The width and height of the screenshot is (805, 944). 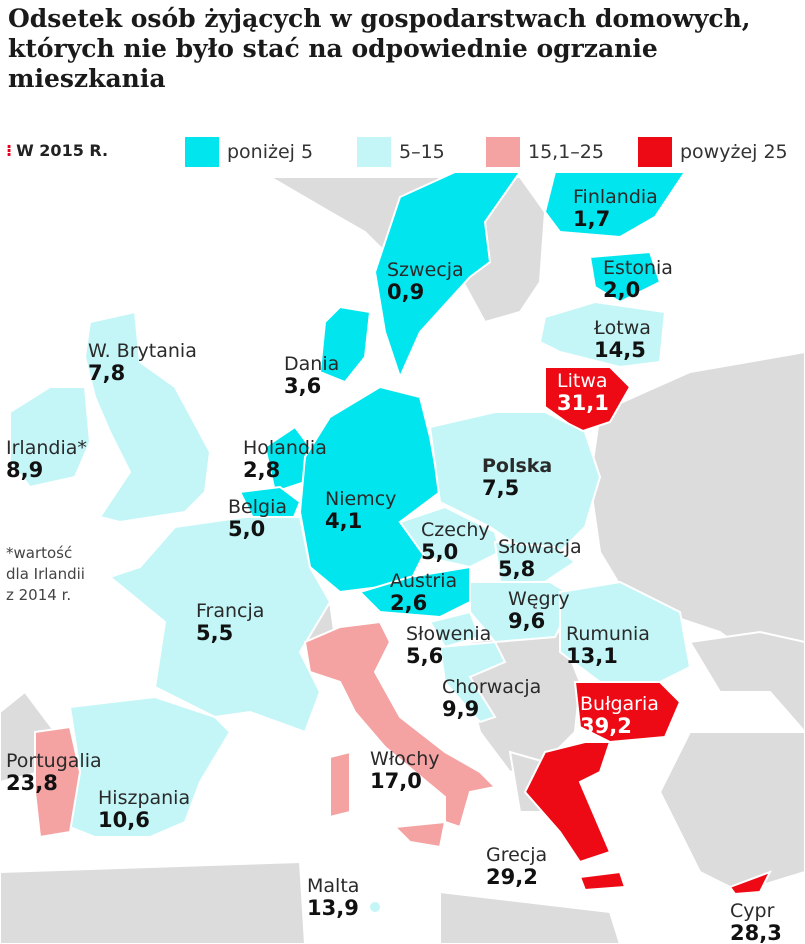 I want to click on legend-item-5-15: 5–15, so click(x=401, y=152).